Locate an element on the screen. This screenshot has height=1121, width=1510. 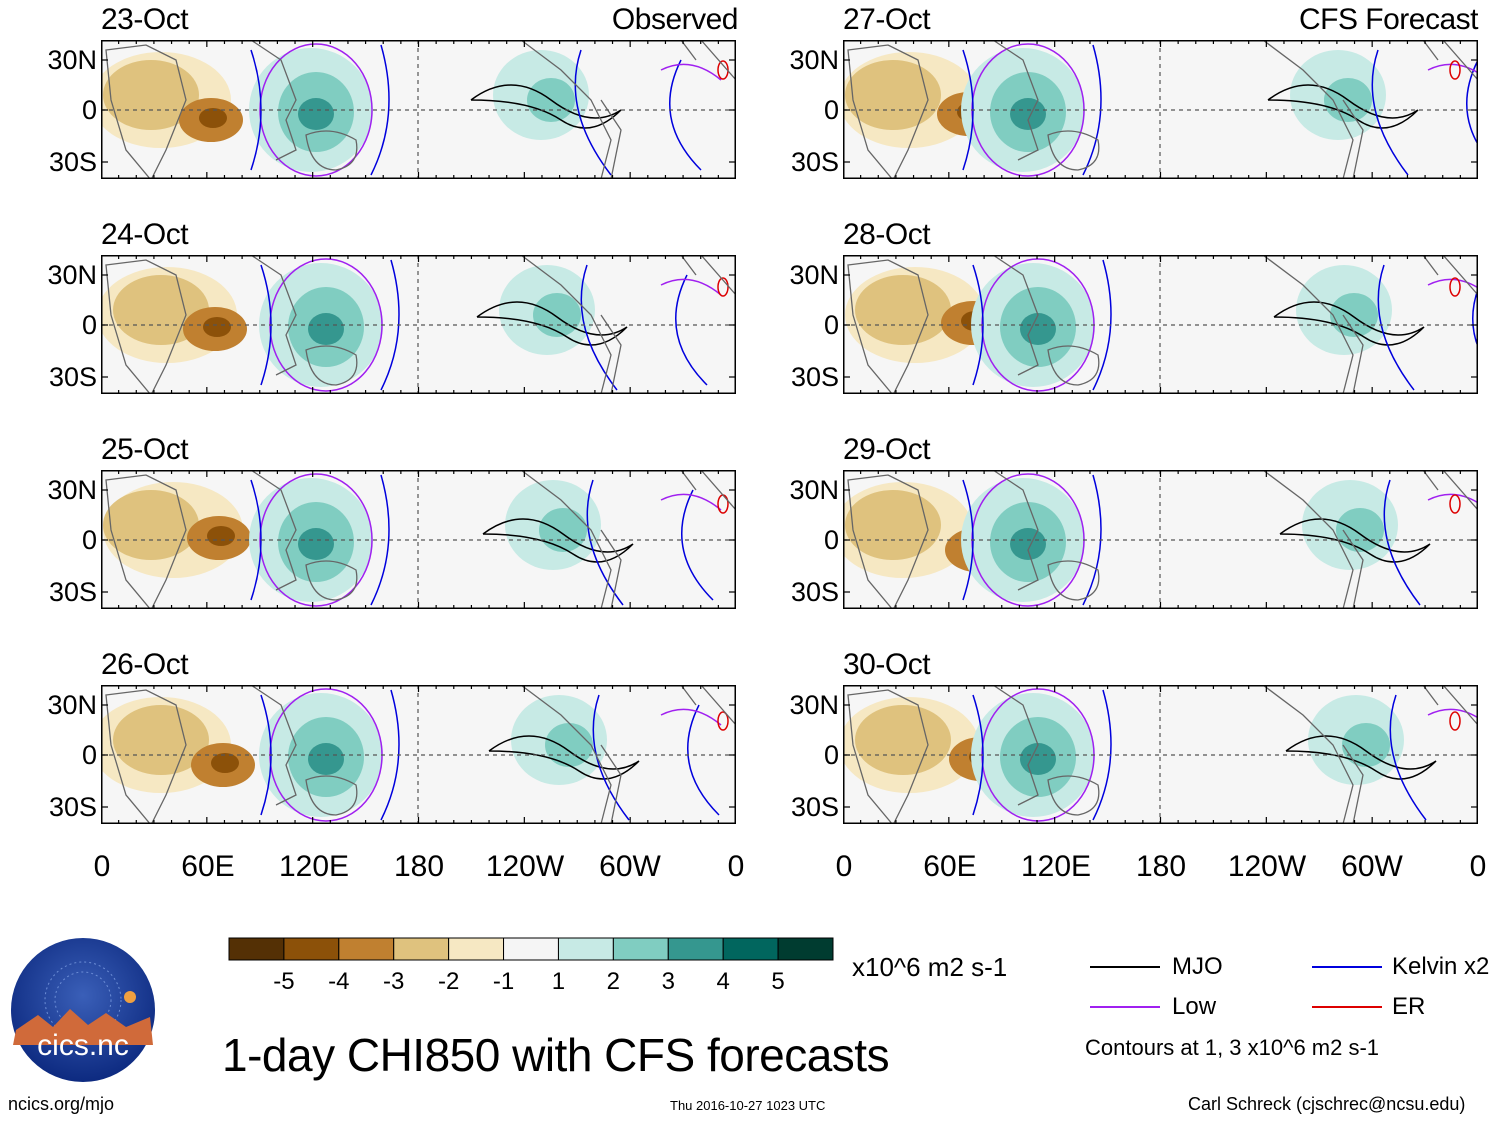
legend-line-mjo is located at coordinates (1125, 967).